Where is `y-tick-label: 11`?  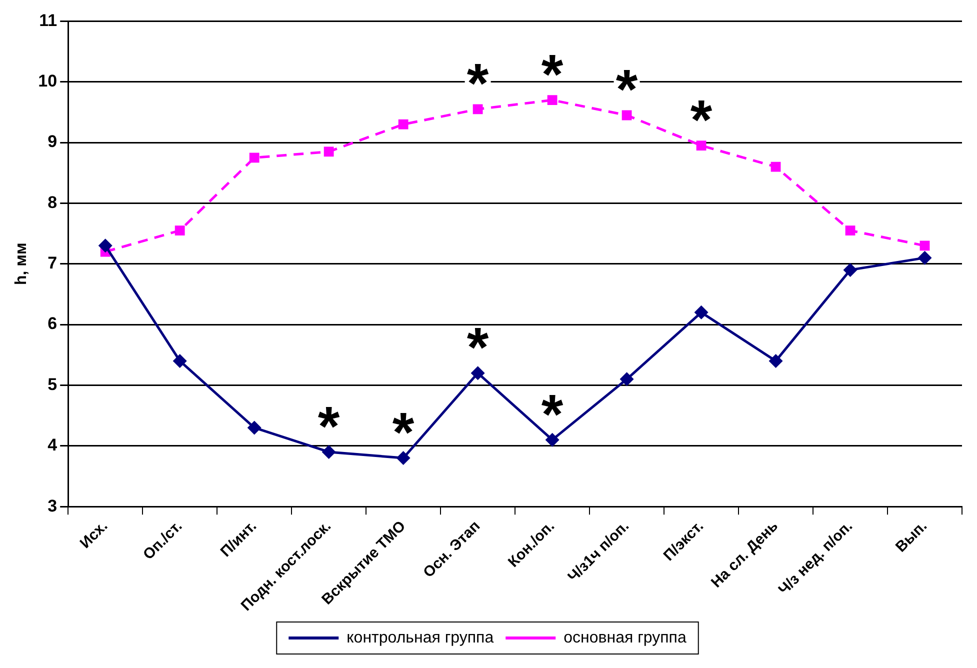 y-tick-label: 11 is located at coordinates (48, 20).